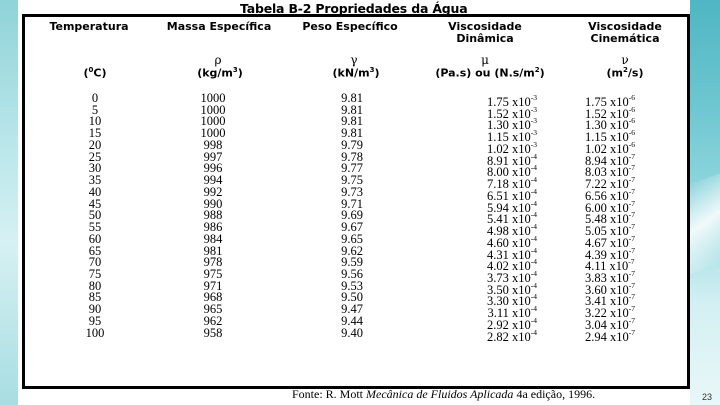 The height and width of the screenshot is (405, 720). What do you see at coordinates (512, 241) in the screenshot?
I see `cell-viscosidade-dinamica: 4.60 x10⁻⁴` at bounding box center [512, 241].